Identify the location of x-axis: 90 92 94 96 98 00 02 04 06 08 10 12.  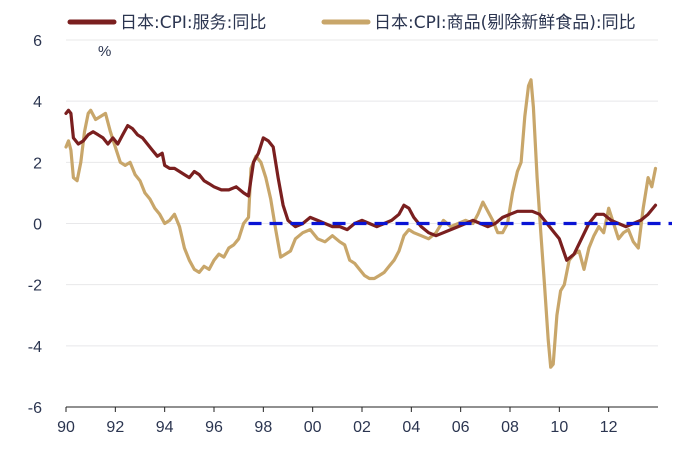
(357, 421).